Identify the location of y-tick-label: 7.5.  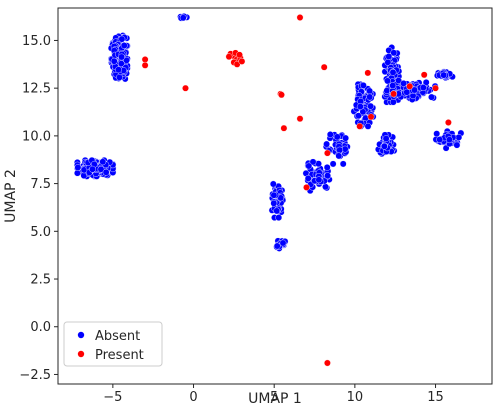
(40, 184).